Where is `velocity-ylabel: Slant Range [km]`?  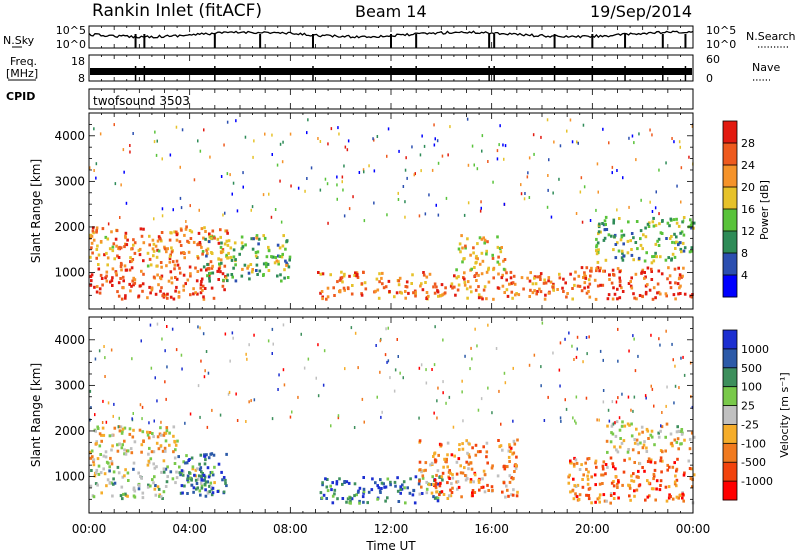
velocity-ylabel: Slant Range [km] is located at coordinates (36, 415).